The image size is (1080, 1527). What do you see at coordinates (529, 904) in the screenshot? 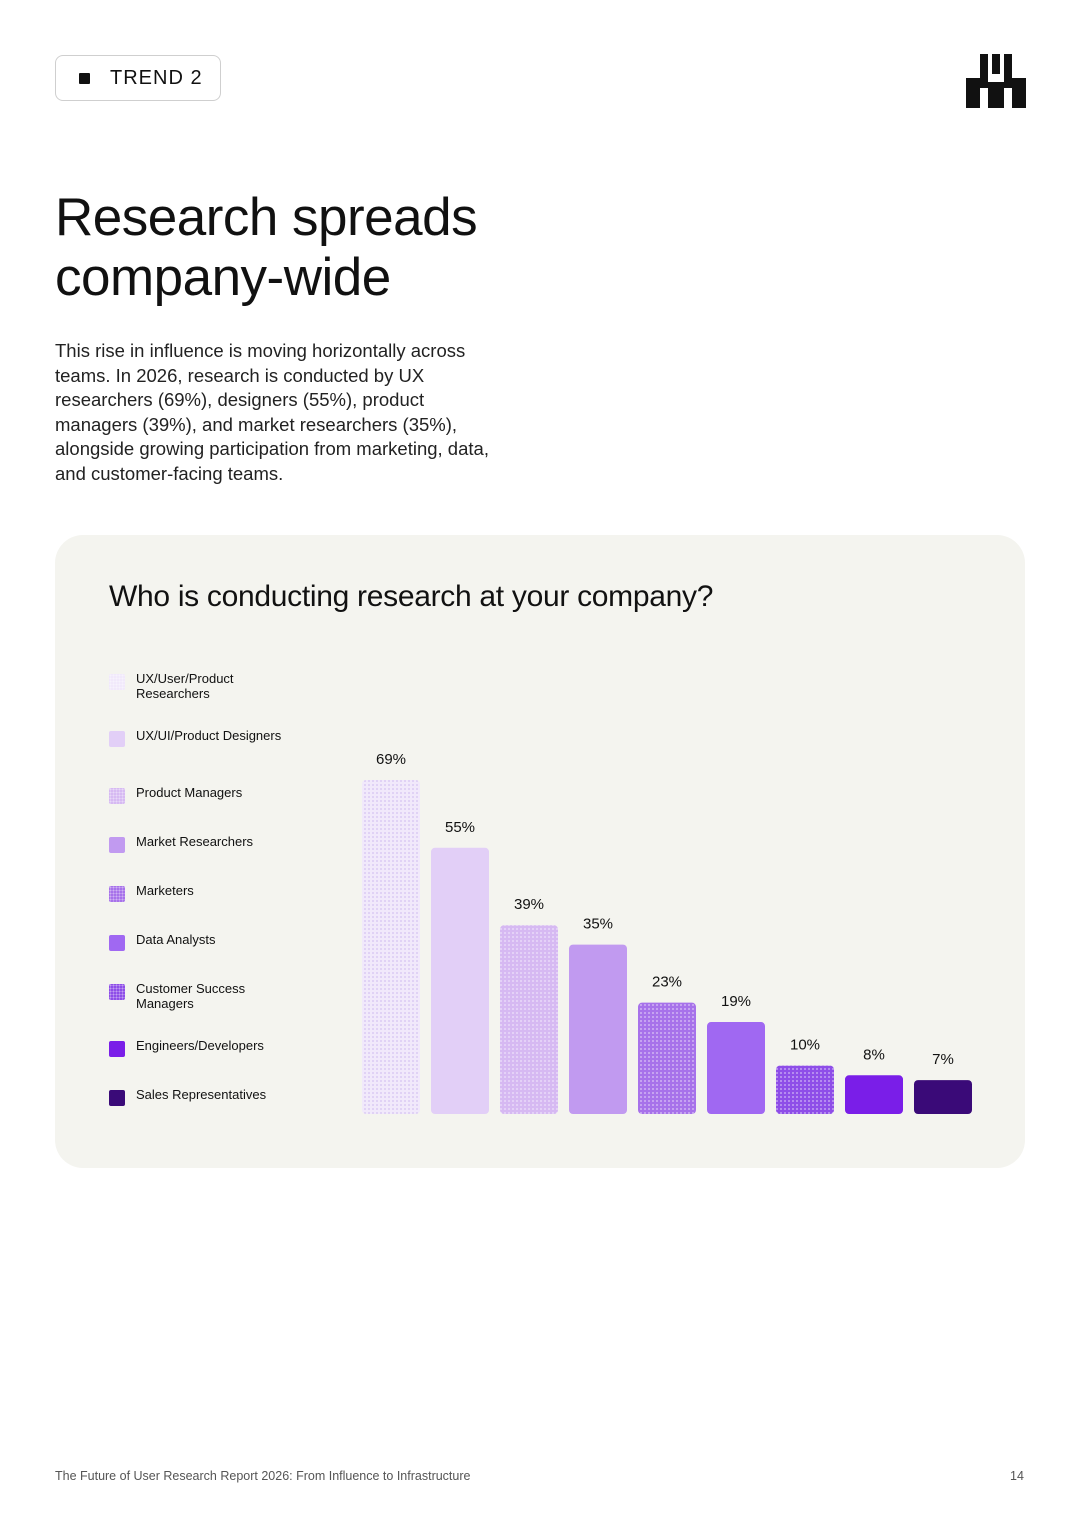
I see `data-label-product-managers: 39%` at bounding box center [529, 904].